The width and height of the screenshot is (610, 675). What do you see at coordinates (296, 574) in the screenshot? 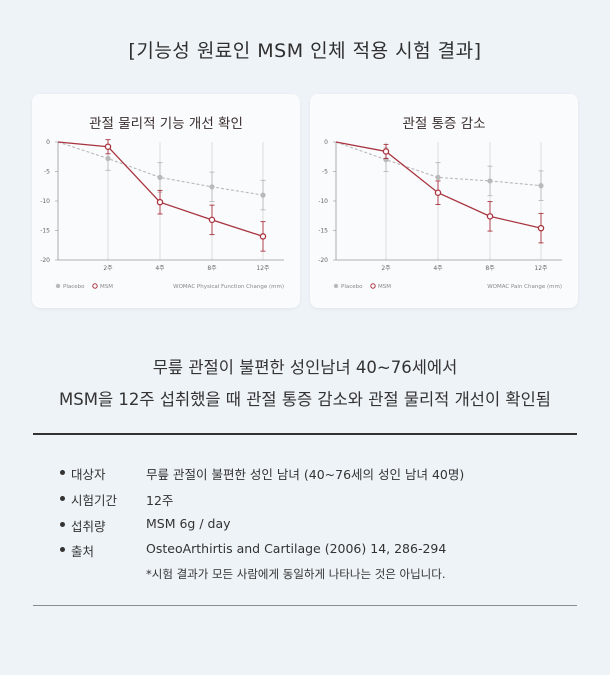
I see `disclaimer-note: *시험 결과가 모든 사람에게 동일하게 나타나는 것은 아닙니다.` at bounding box center [296, 574].